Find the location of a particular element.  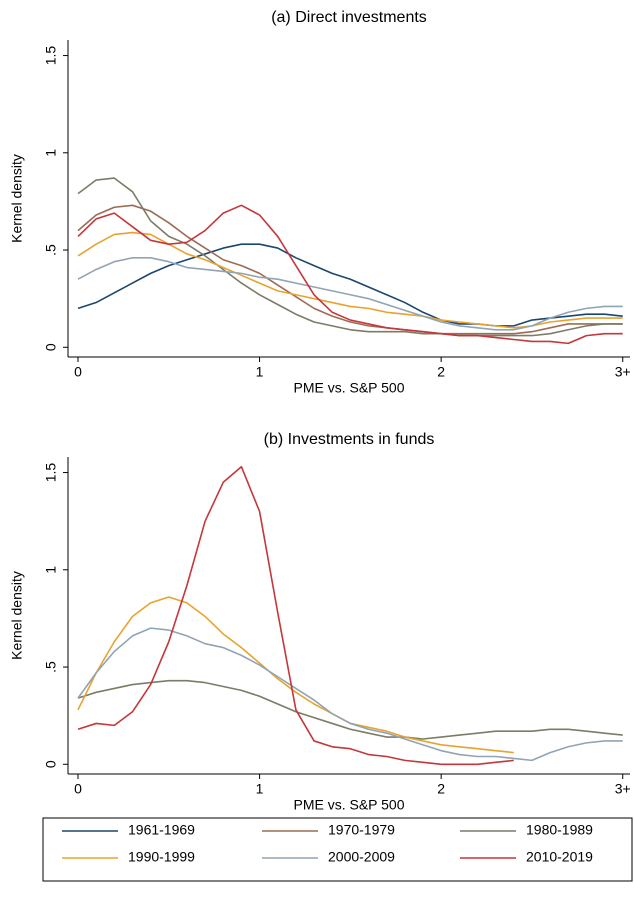

legend-label: 2000-2009 is located at coordinates (361, 857).